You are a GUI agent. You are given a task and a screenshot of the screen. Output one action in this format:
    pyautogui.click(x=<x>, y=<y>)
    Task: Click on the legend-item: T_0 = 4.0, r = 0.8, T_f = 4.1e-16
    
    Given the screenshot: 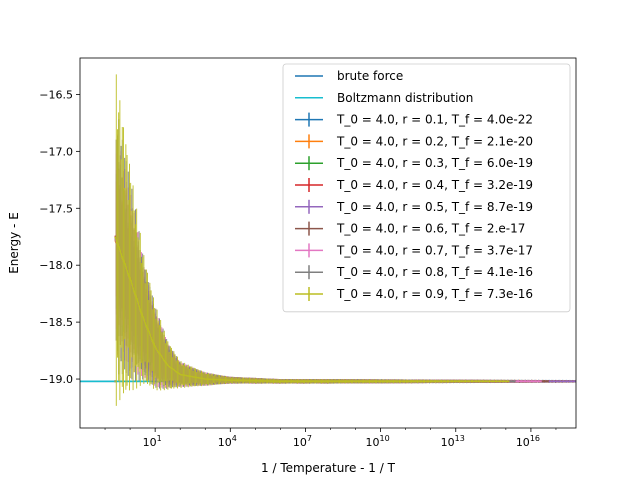 What is the action you would take?
    pyautogui.click(x=414, y=272)
    